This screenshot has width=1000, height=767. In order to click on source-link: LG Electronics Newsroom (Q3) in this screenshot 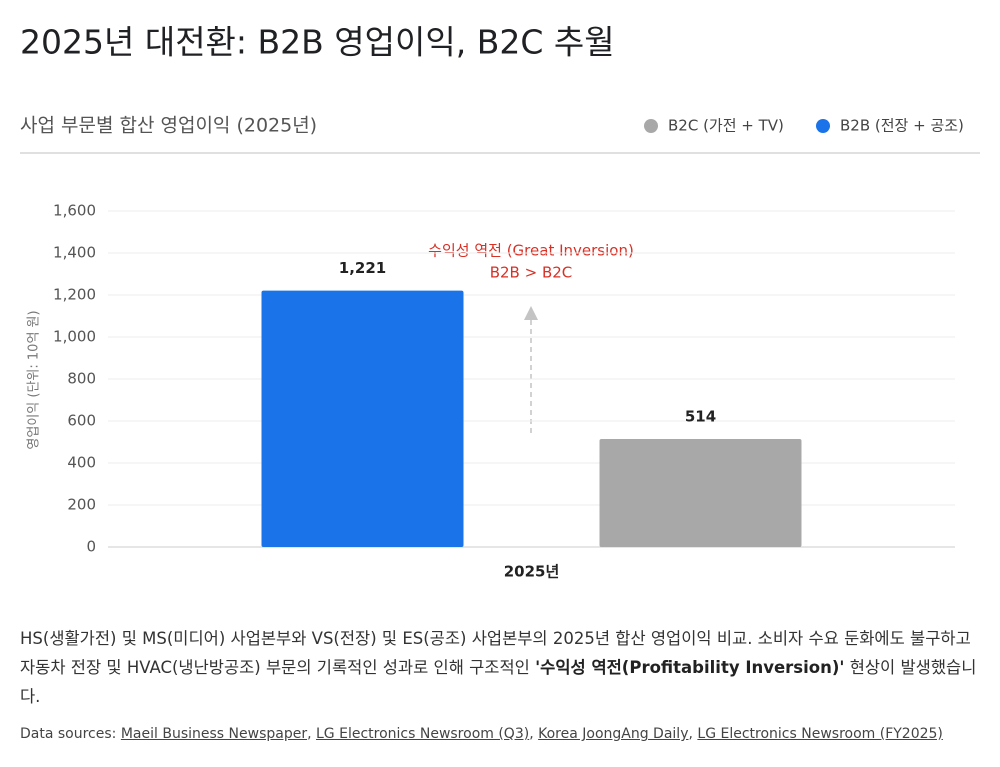, I will do `click(423, 734)`.